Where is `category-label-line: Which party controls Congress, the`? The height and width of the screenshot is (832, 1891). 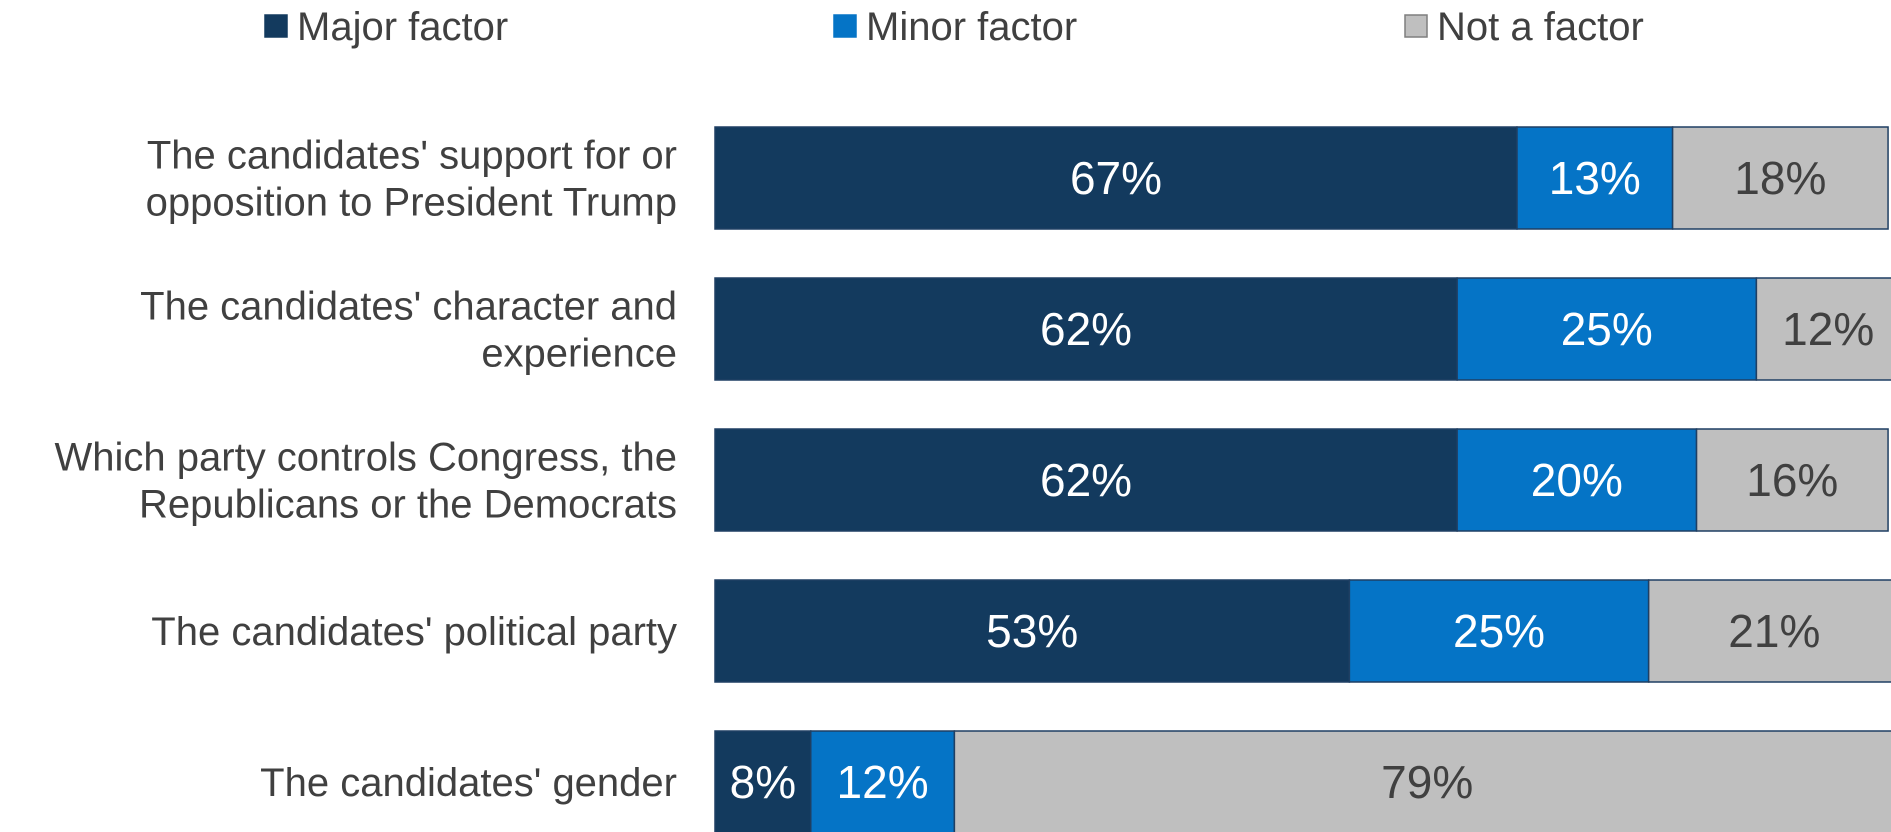
category-label-line: Which party controls Congress, the is located at coordinates (366, 458).